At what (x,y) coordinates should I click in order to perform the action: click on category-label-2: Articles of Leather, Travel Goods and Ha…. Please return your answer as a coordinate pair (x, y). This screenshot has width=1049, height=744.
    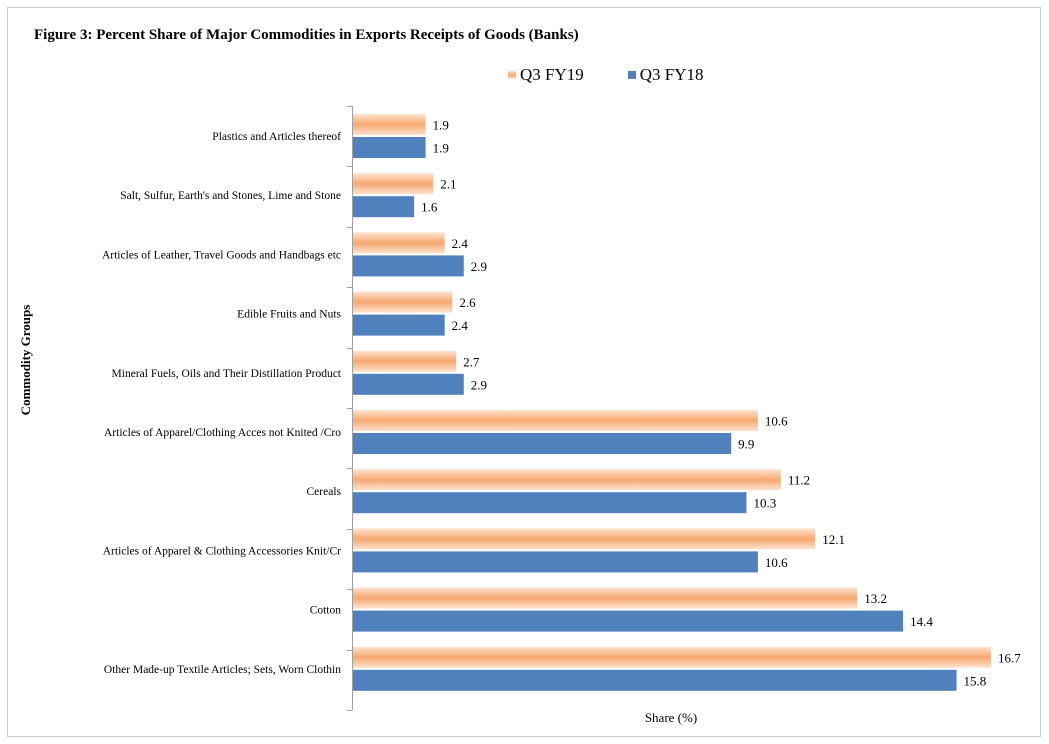
    Looking at the image, I should click on (221, 255).